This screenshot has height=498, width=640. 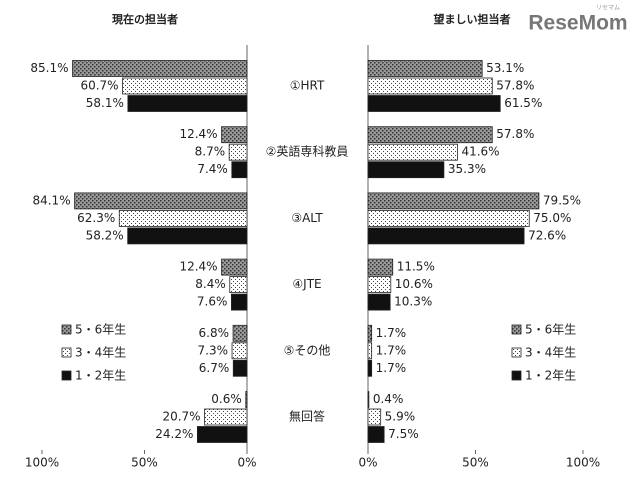 I want to click on data-label: 10.6%, so click(x=414, y=284).